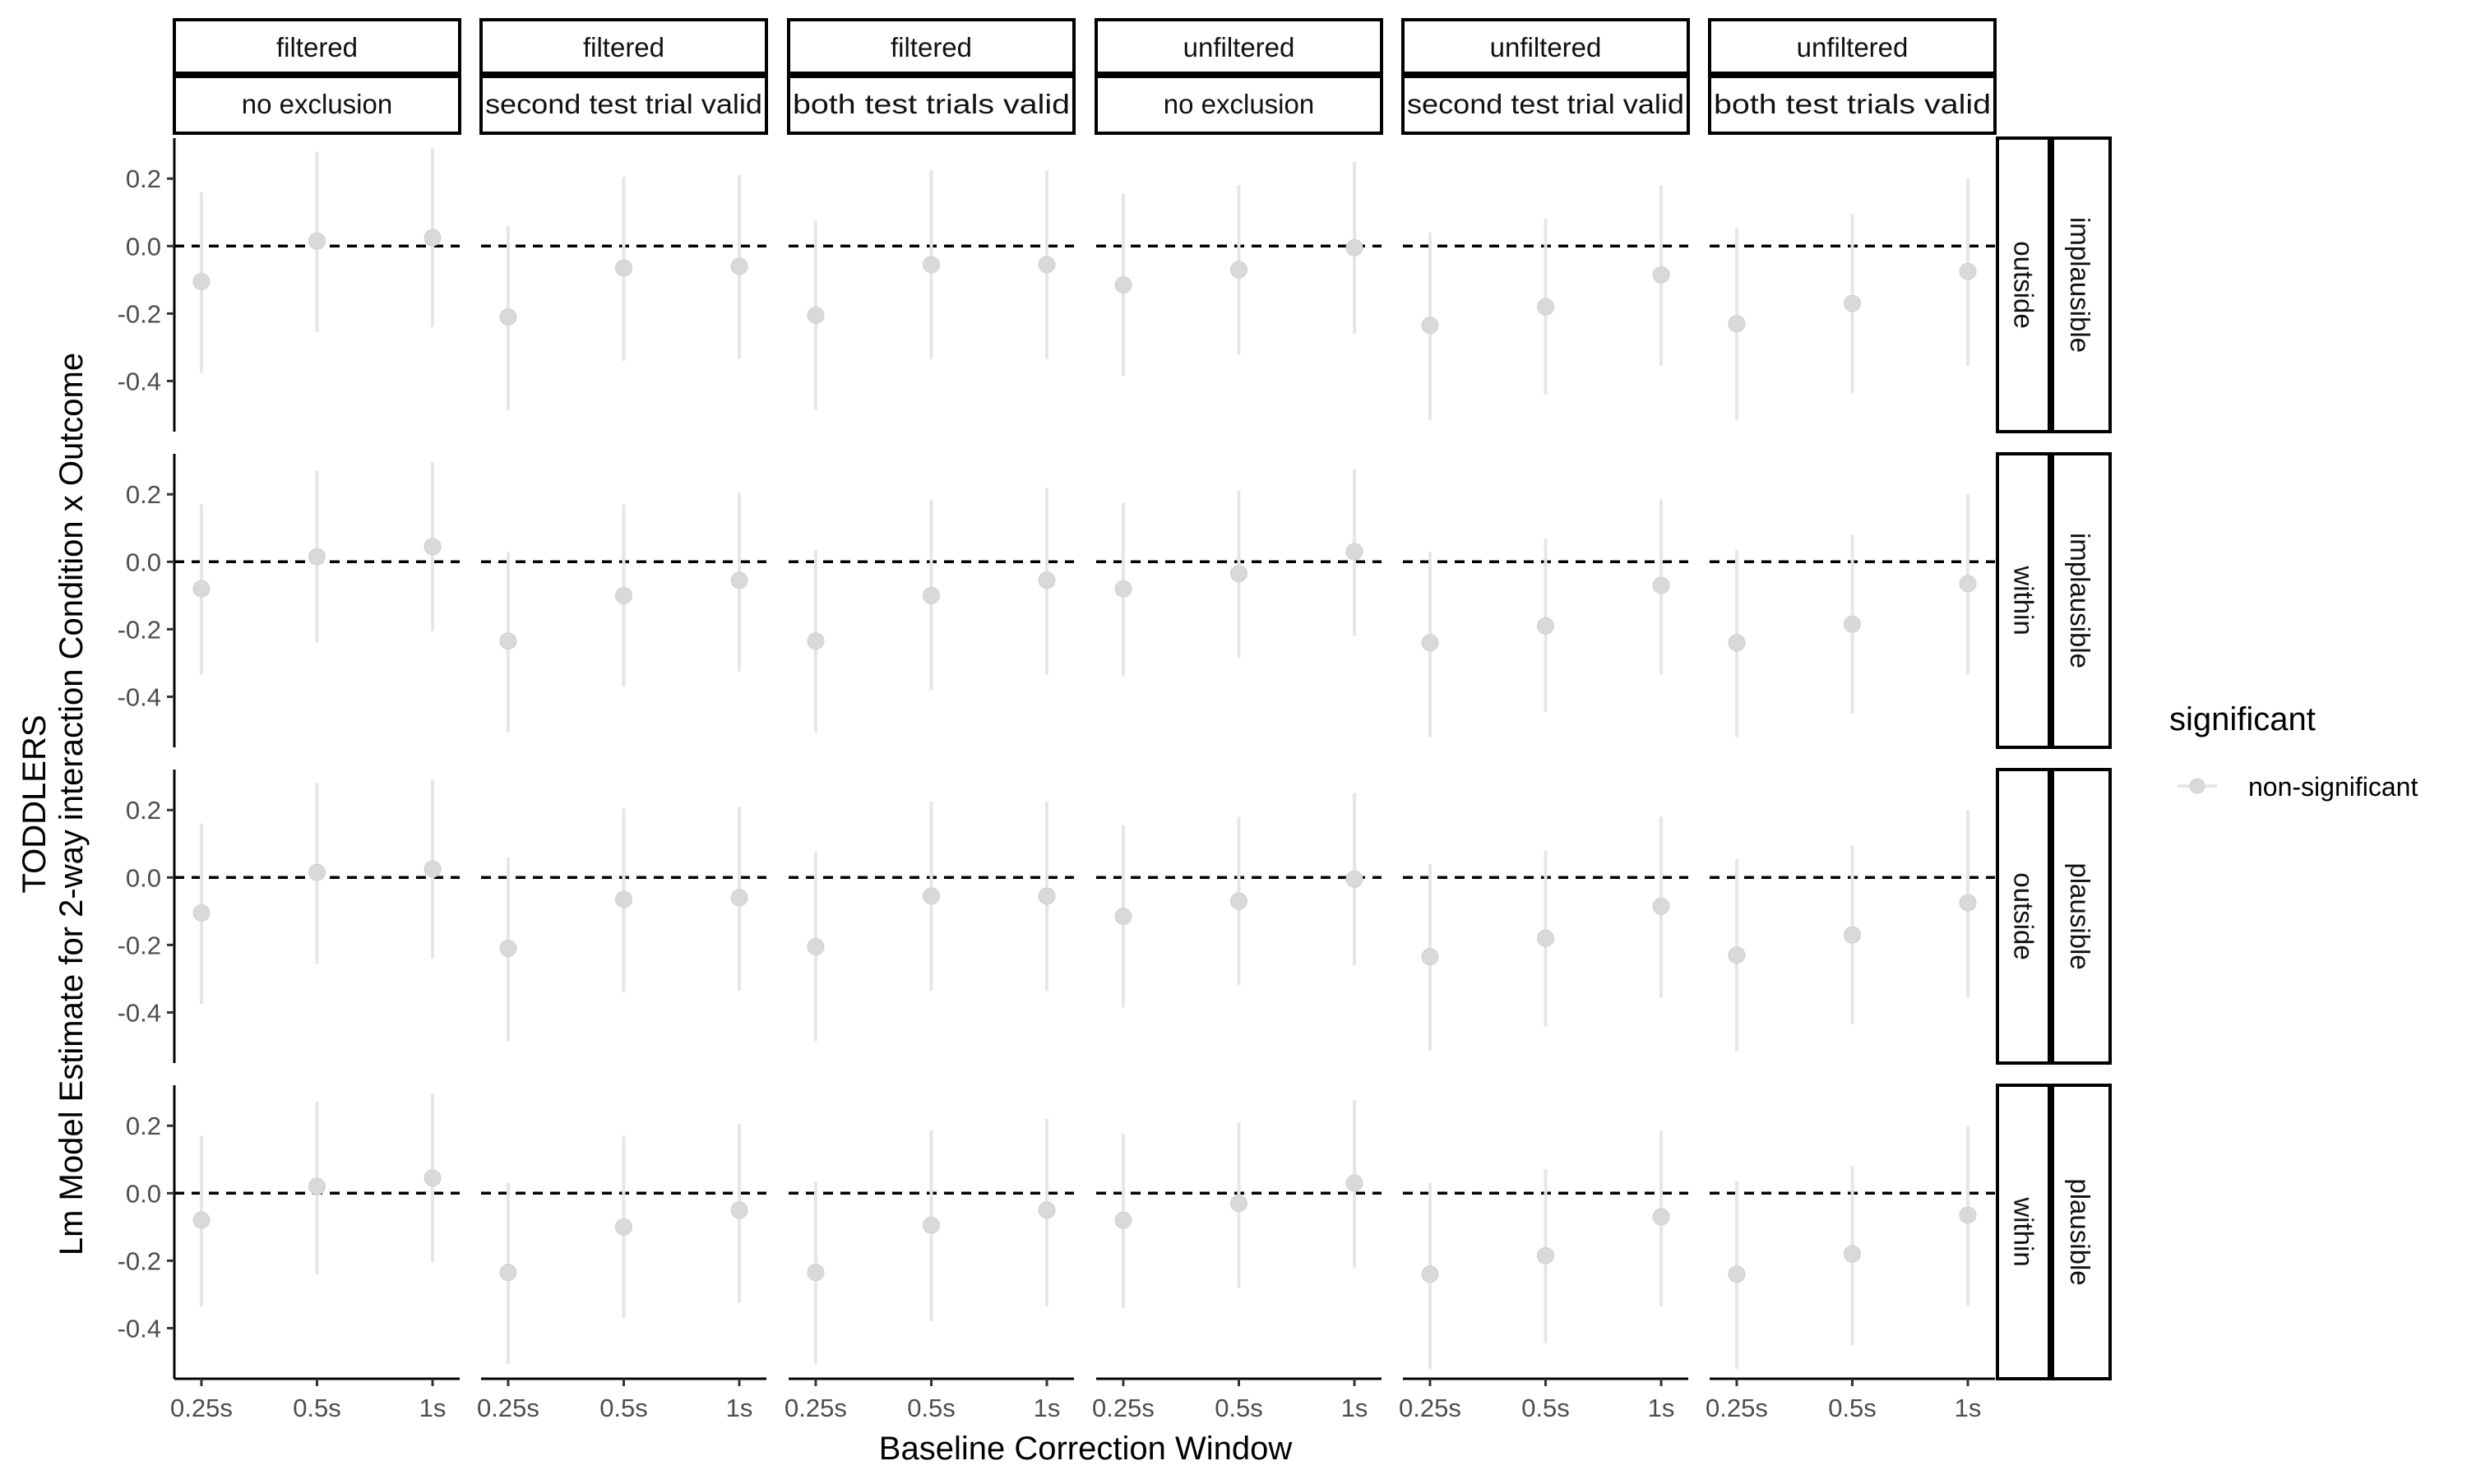 This screenshot has width=2467, height=1484. What do you see at coordinates (143, 1193) in the screenshot?
I see `y-tick-label-row-3-1: 0.0` at bounding box center [143, 1193].